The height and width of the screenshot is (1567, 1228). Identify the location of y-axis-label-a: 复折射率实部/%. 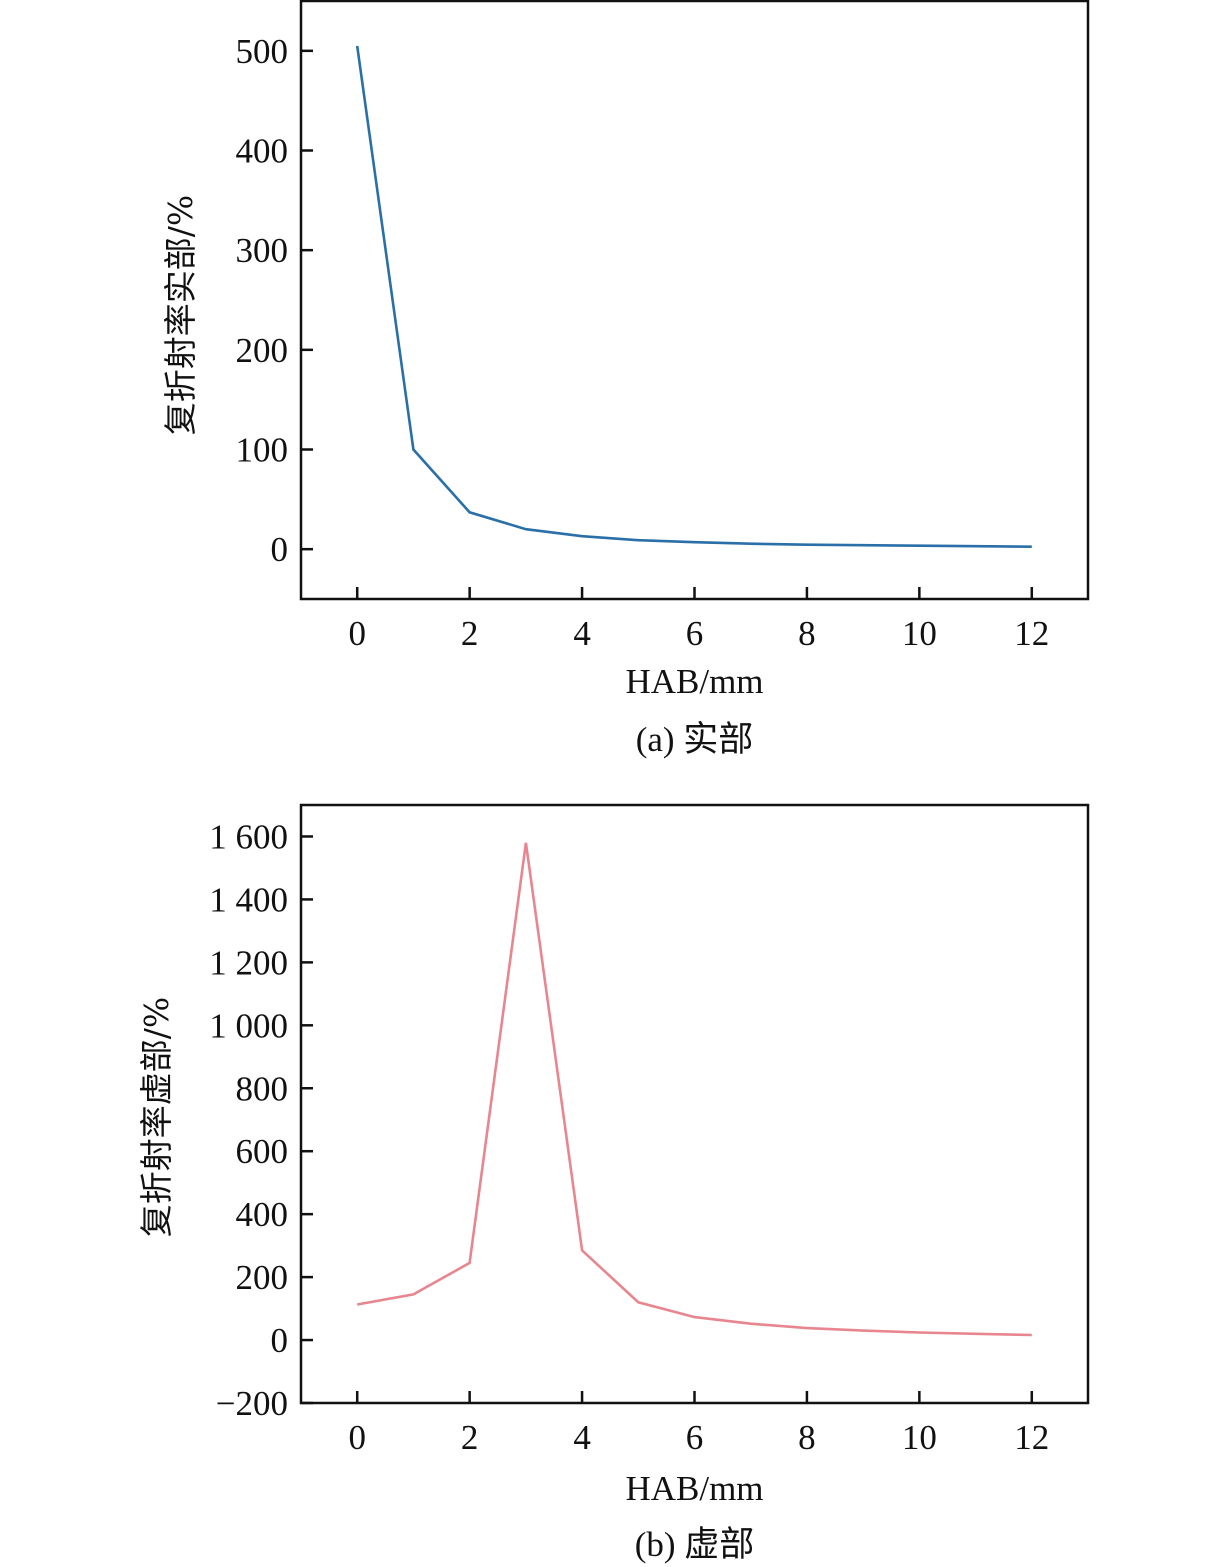
(180, 315).